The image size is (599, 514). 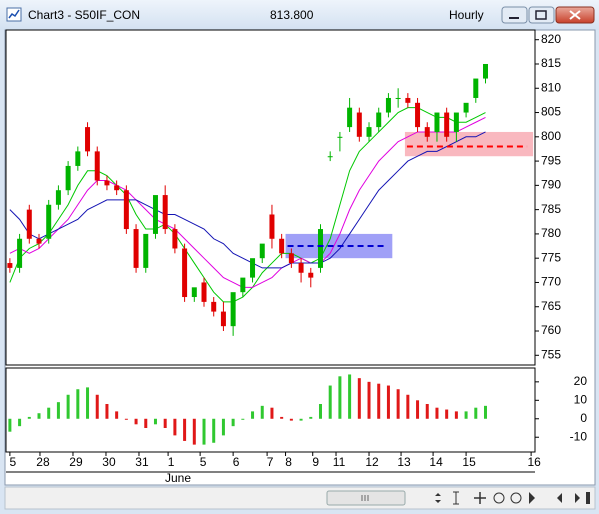 What do you see at coordinates (581, 381) in the screenshot?
I see `y-tick-label: 20` at bounding box center [581, 381].